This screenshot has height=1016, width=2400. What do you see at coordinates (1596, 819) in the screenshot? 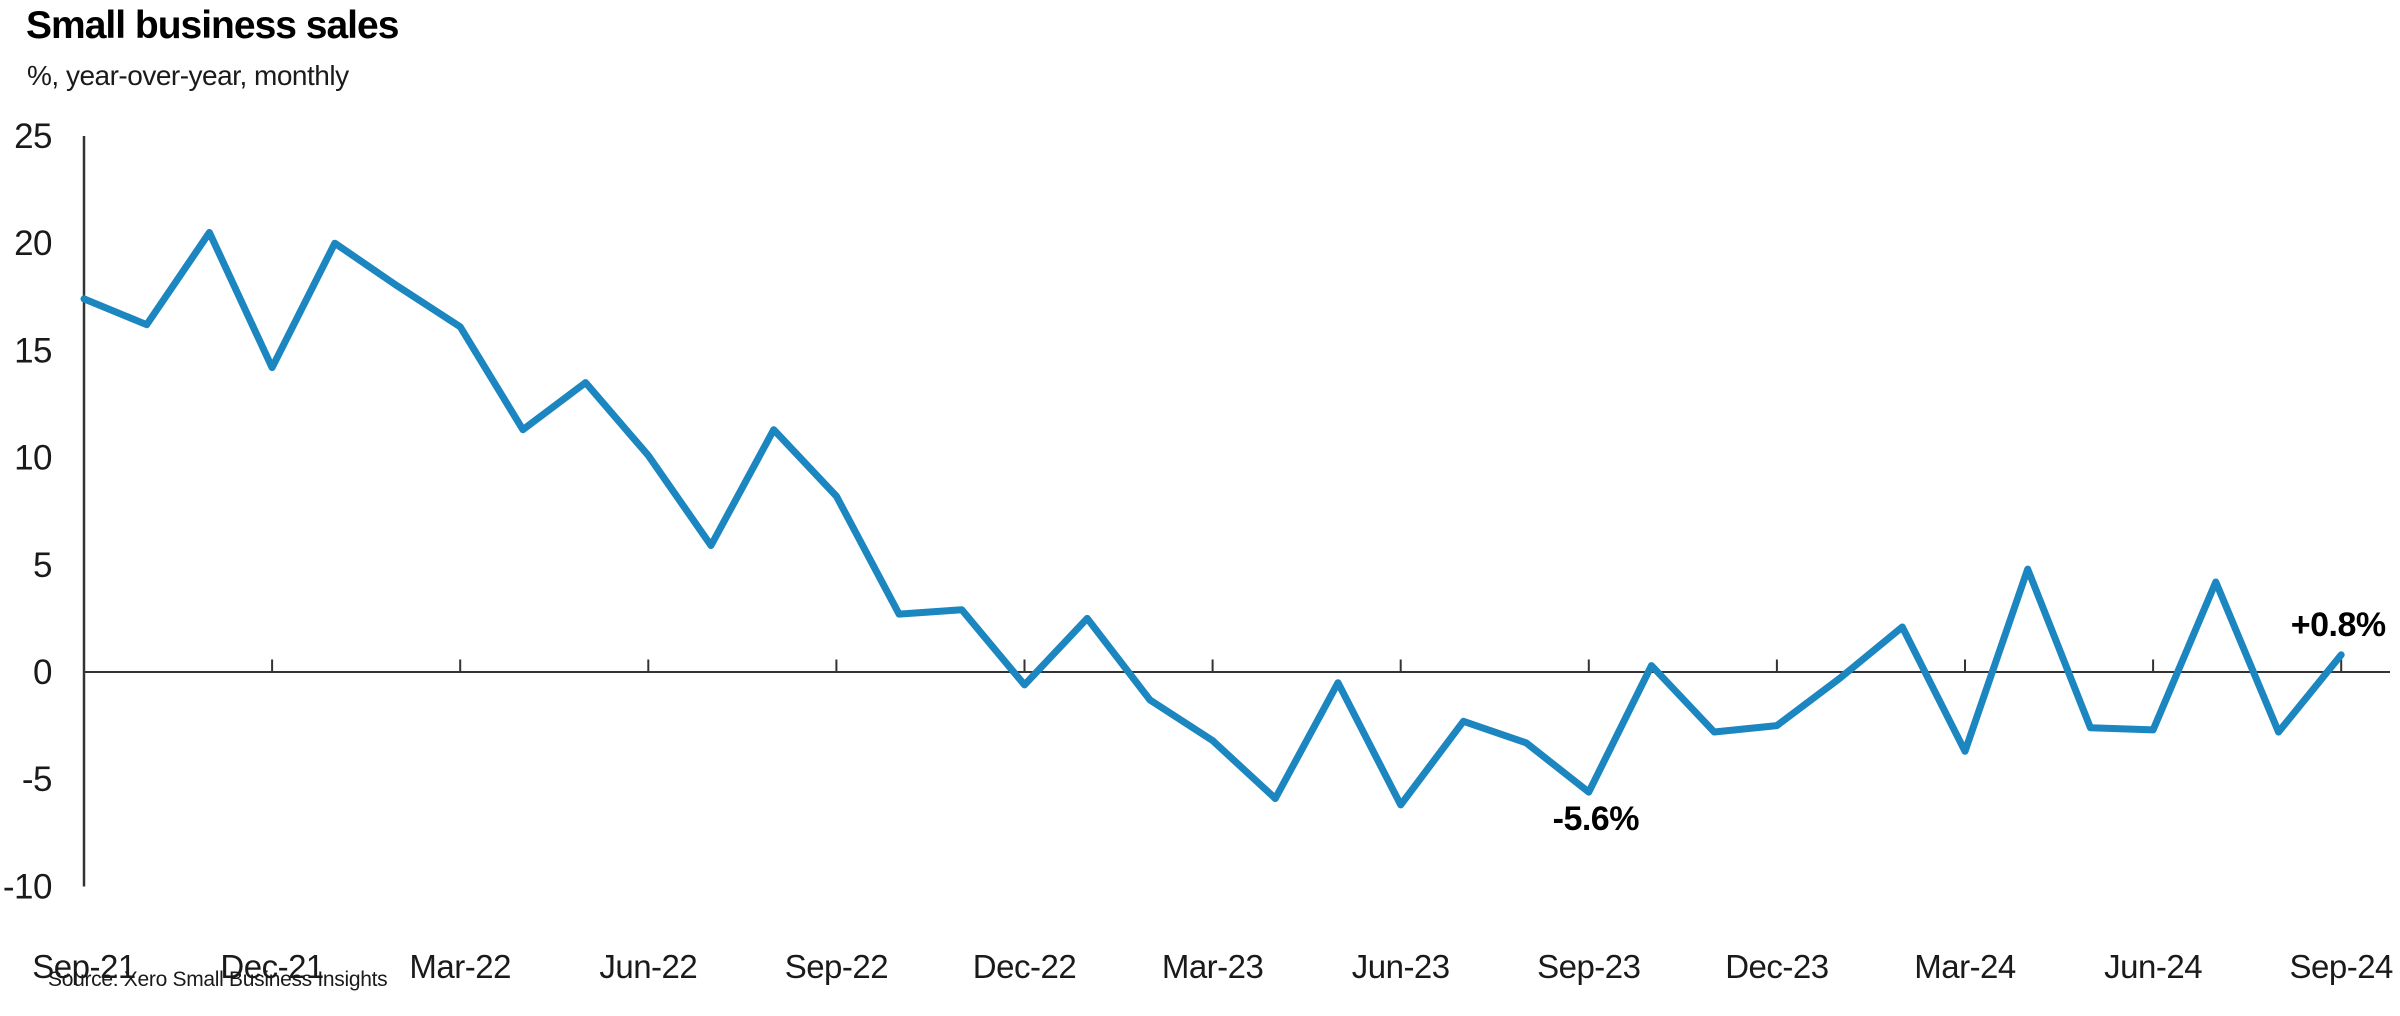
I see `line-annotation: -5.6%` at bounding box center [1596, 819].